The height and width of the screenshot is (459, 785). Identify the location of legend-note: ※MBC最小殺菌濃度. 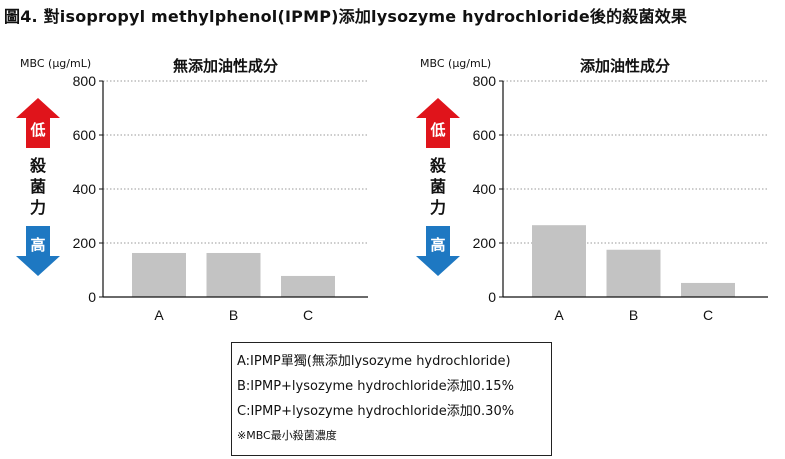
(287, 435).